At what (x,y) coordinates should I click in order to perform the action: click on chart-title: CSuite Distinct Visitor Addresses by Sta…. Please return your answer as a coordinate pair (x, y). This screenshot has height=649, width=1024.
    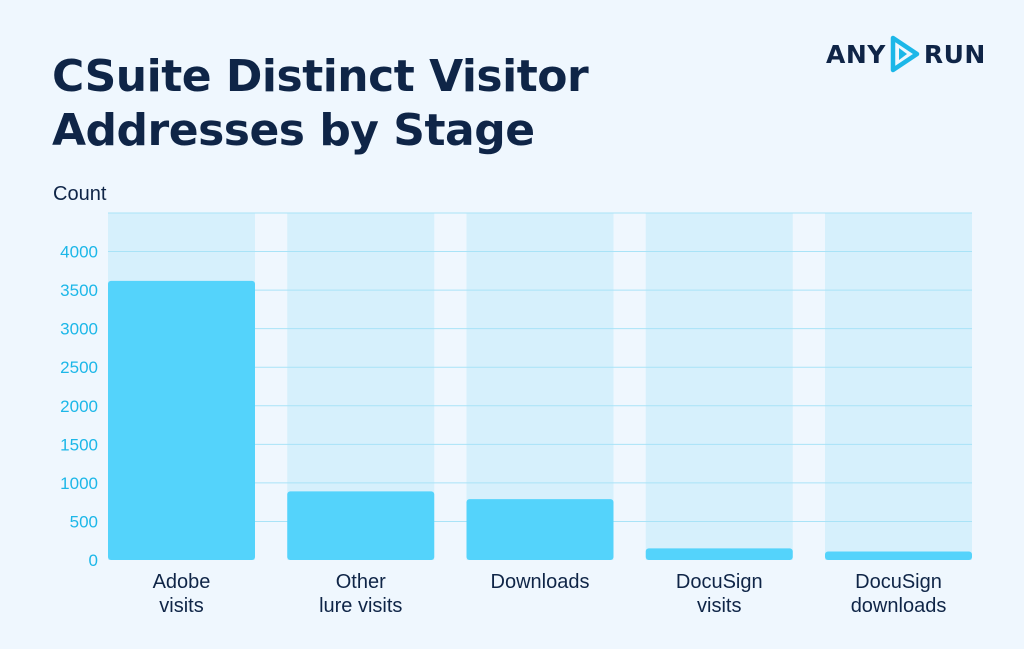
    Looking at the image, I should click on (320, 103).